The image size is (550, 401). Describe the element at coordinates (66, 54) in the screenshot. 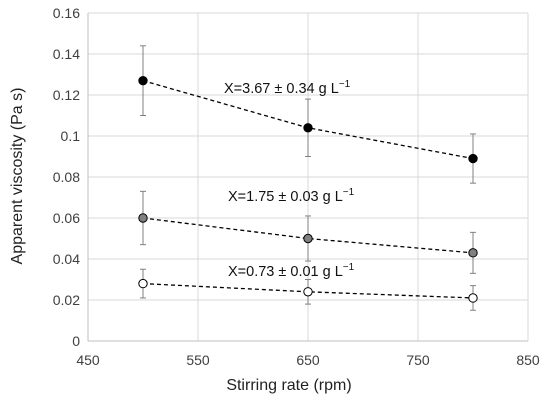

I see `y-tick-label: 0.14` at that location.